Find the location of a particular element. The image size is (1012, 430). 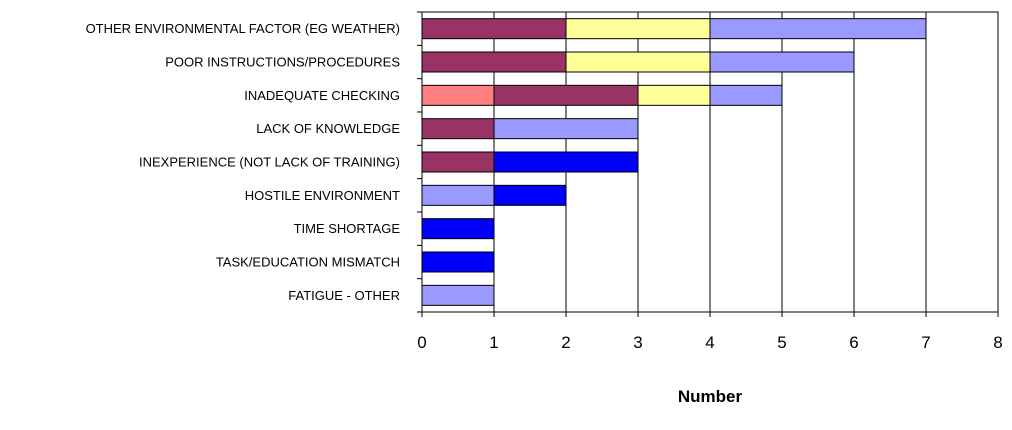

category-label: INADEQUATE CHECKING is located at coordinates (322, 95).